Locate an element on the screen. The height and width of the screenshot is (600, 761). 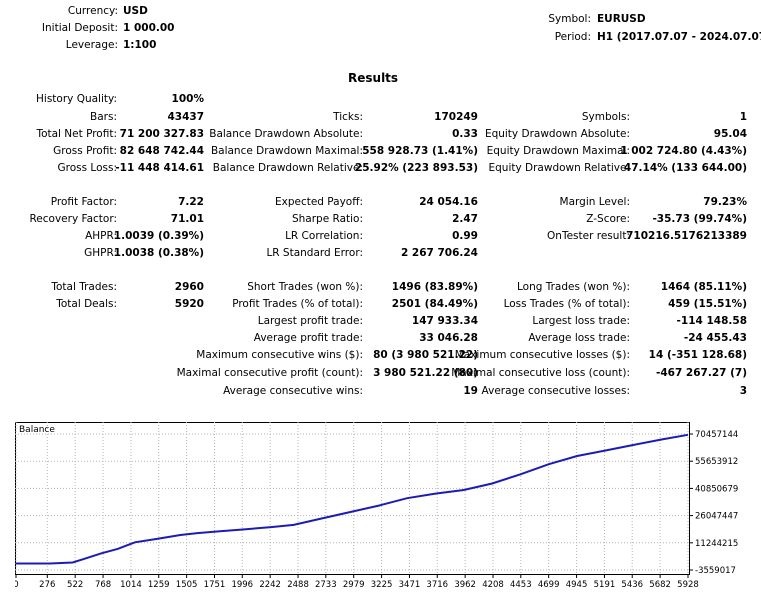
stat-label: Maximum consecutive losses ($): is located at coordinates (542, 355).